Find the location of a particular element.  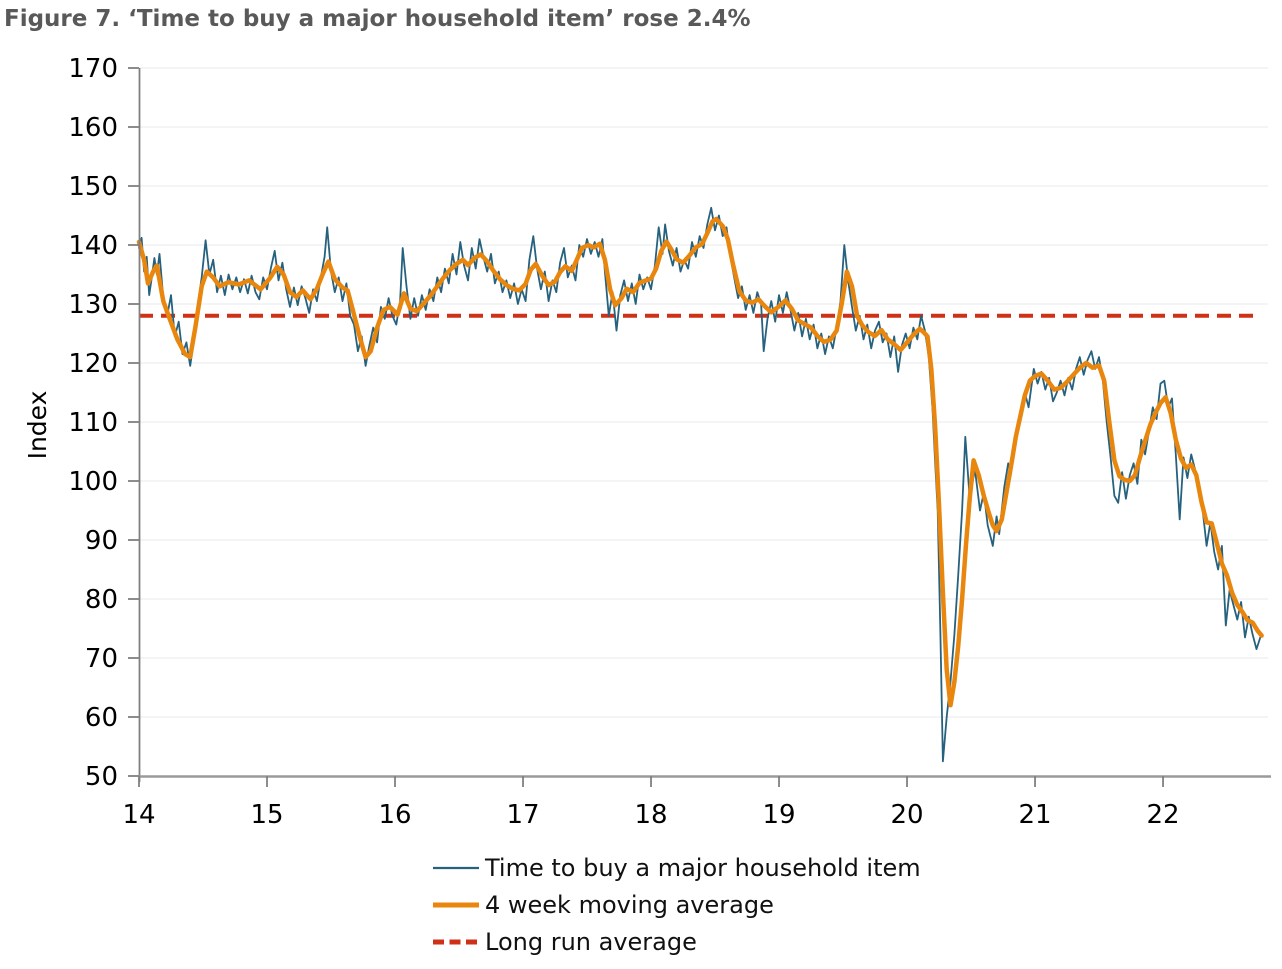

legend-label-long-run-average: Long run average is located at coordinates (591, 941).